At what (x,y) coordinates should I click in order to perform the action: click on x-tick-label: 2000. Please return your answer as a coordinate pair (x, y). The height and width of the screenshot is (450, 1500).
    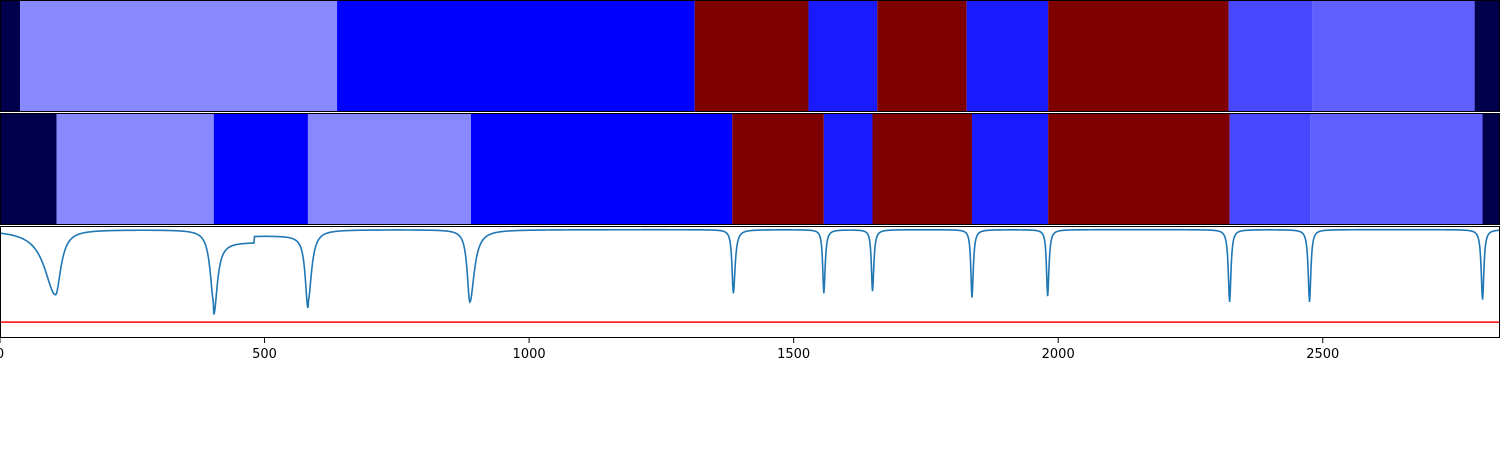
    Looking at the image, I should click on (1058, 354).